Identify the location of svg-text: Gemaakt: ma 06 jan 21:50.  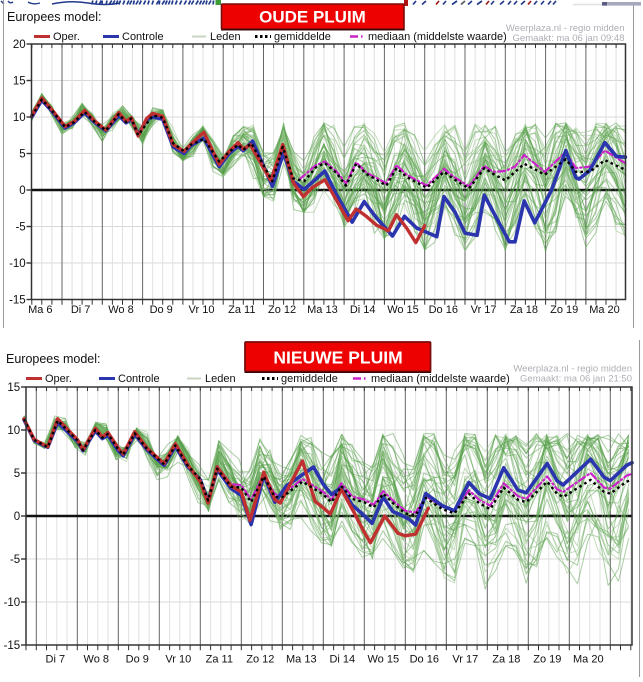
(576, 379).